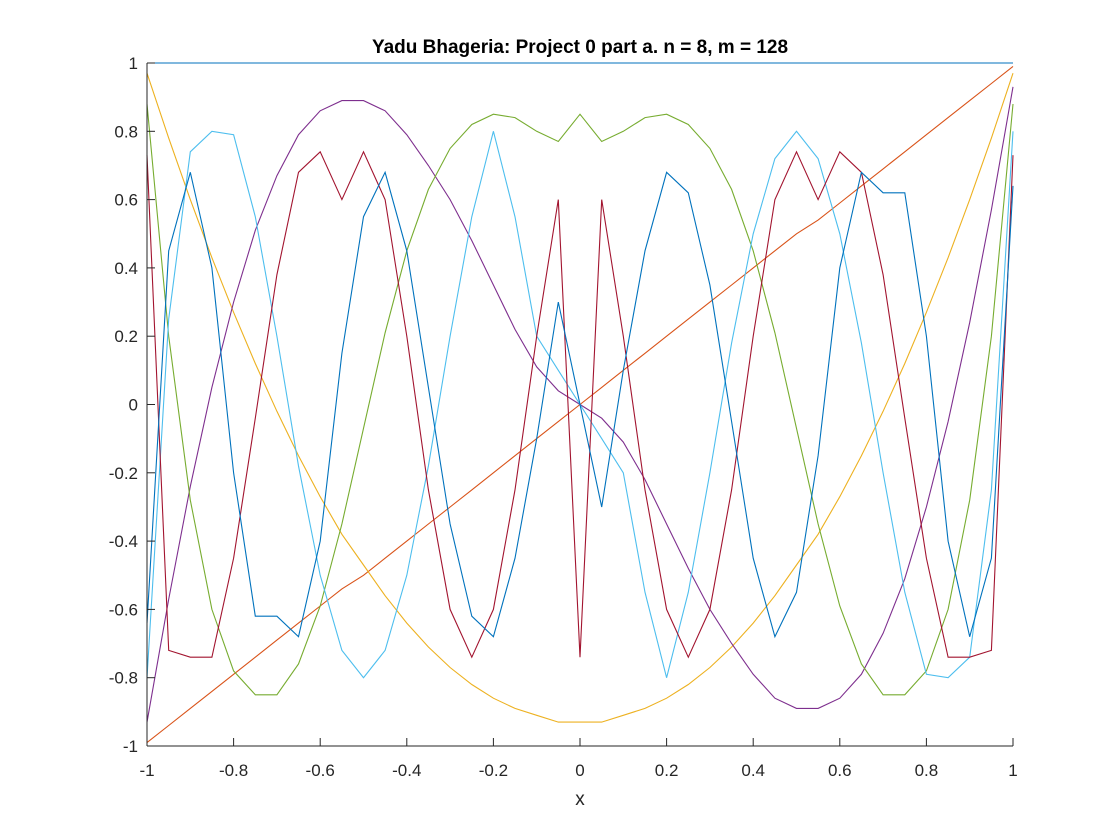 Image resolution: width=1120 pixels, height=840 pixels. What do you see at coordinates (133, 63) in the screenshot?
I see `y-tick-label: 1` at bounding box center [133, 63].